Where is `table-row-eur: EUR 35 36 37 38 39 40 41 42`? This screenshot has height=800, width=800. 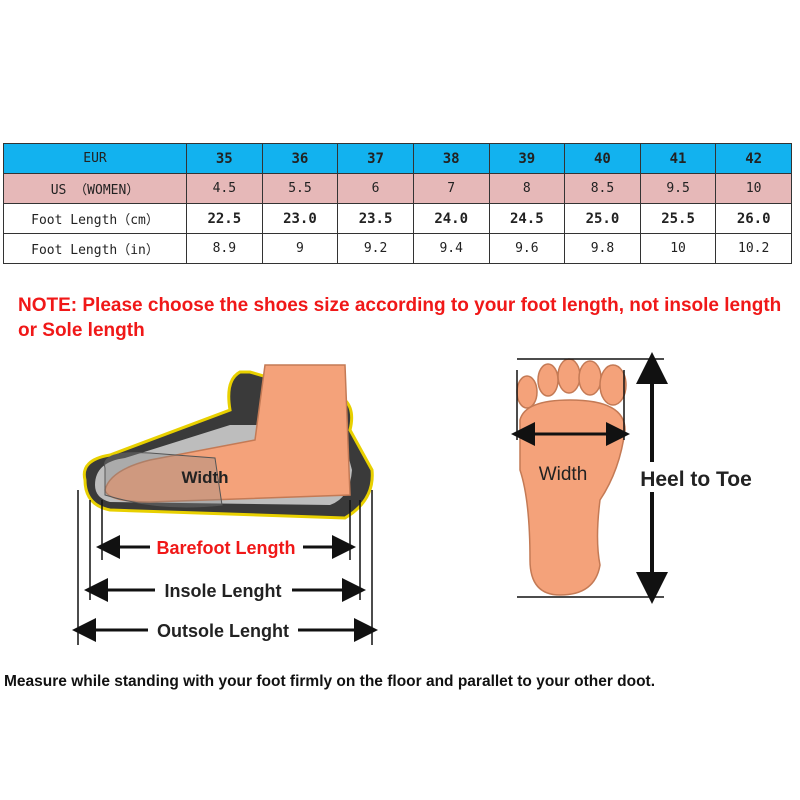
table-row-eur: EUR 35 36 37 38 39 40 41 42 is located at coordinates (397, 158).